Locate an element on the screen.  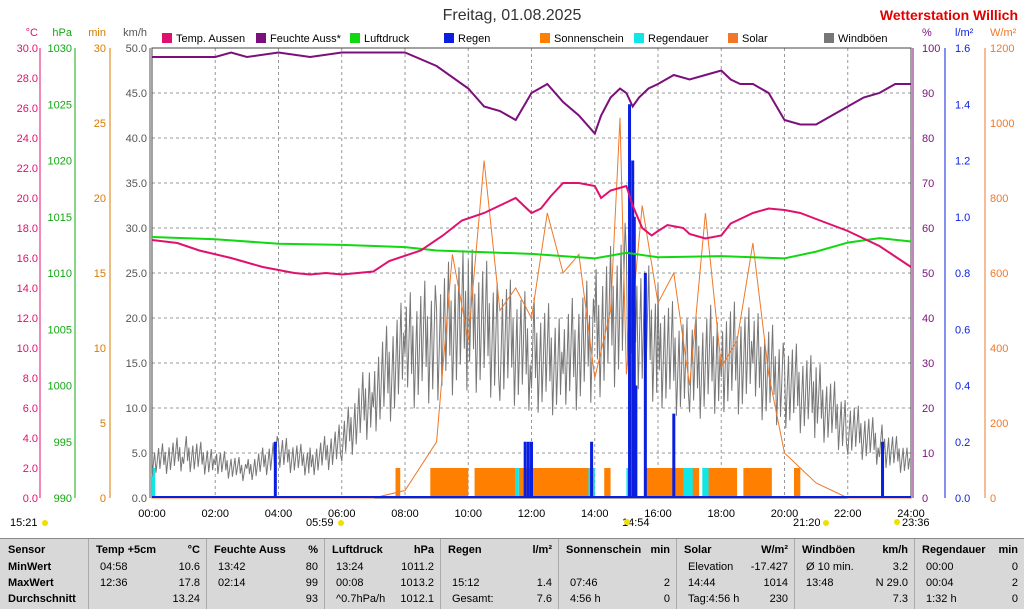
temp-axis-tick: 14.0 is located at coordinates (27, 289).